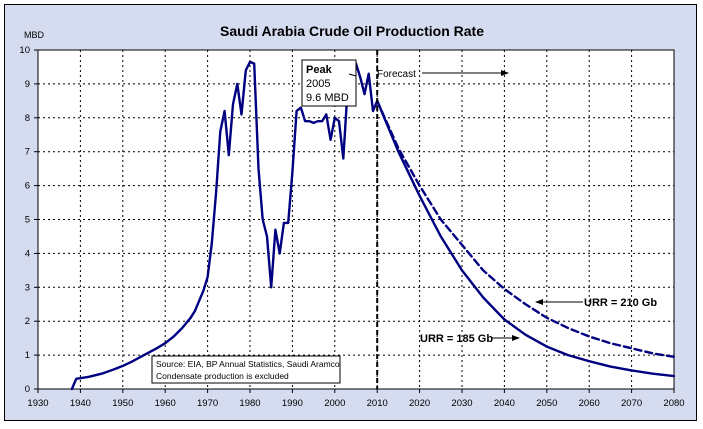 The image size is (703, 429). I want to click on y-tick-label: 3, so click(27, 287).